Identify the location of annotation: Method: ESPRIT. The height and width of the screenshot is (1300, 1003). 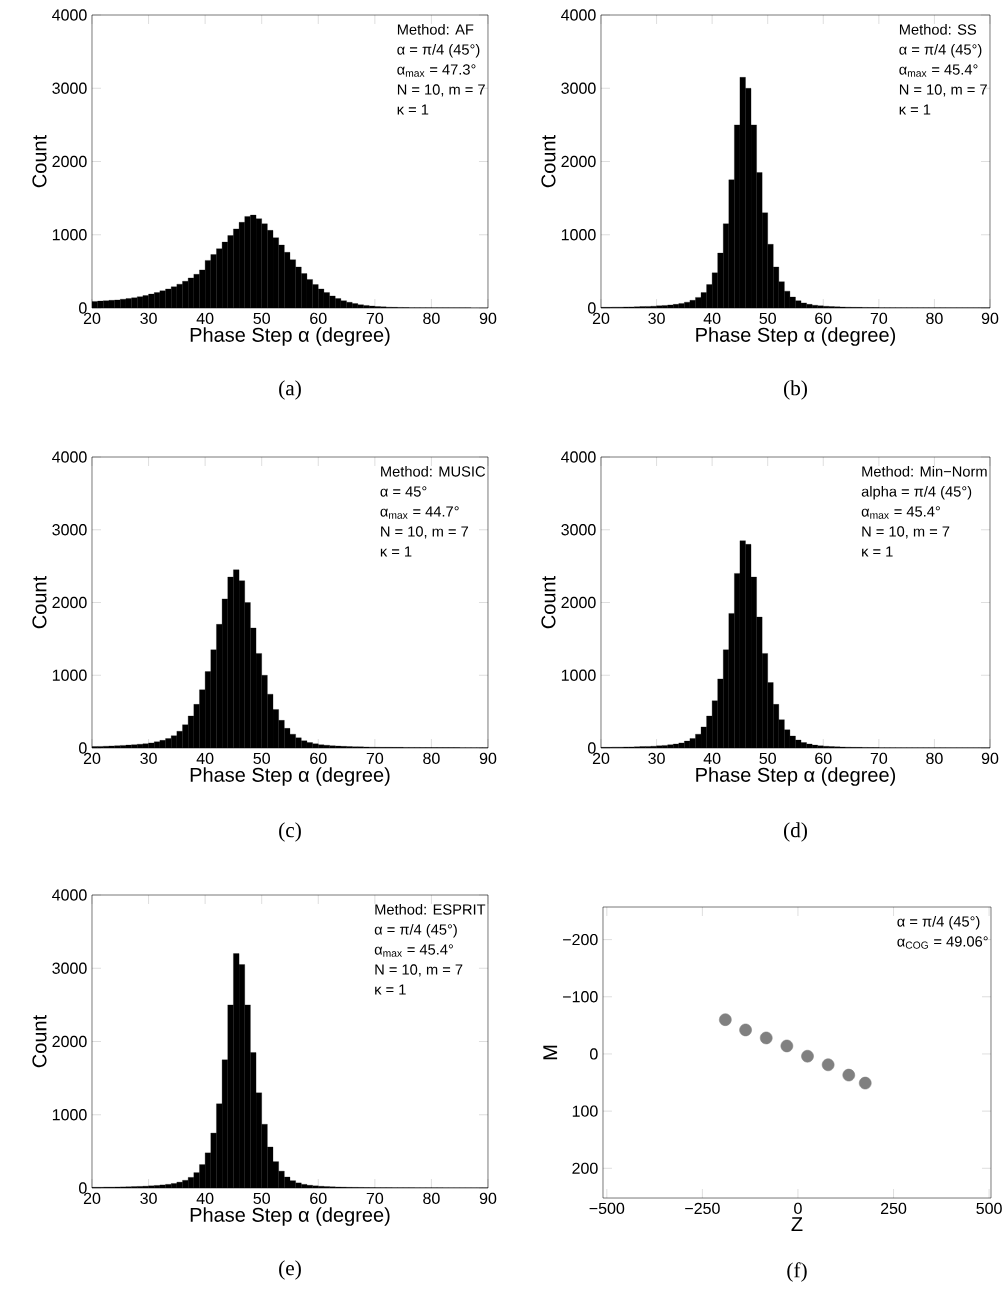
(430, 909).